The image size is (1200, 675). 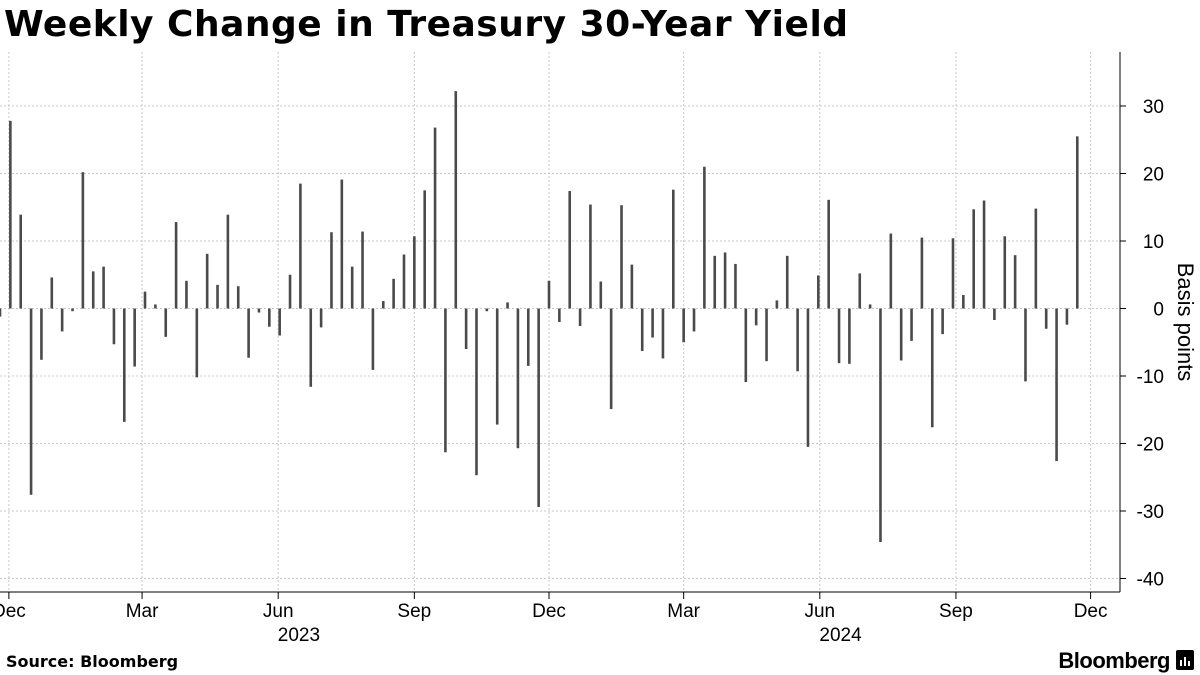 I want to click on x-year-label: 2024, so click(x=840, y=635).